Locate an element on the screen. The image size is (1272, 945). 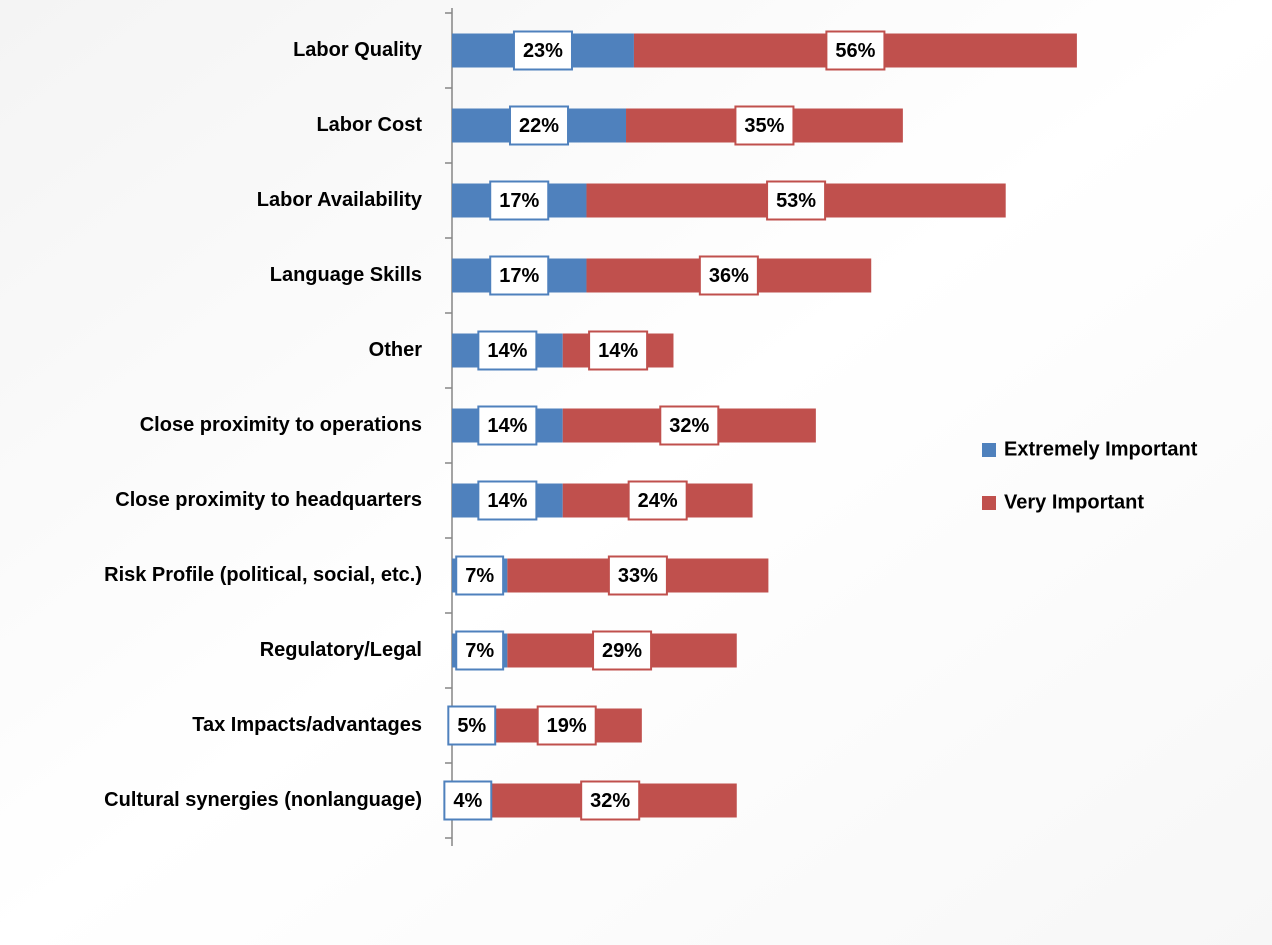
legend-label: Very Important is located at coordinates (1074, 502).